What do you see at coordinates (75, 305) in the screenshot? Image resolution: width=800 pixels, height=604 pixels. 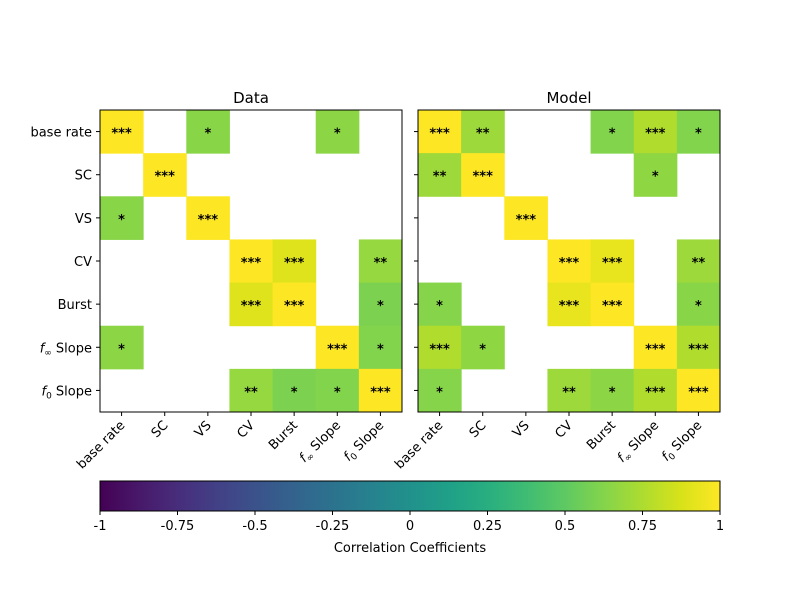 I see `y-tick-label: Burst` at bounding box center [75, 305].